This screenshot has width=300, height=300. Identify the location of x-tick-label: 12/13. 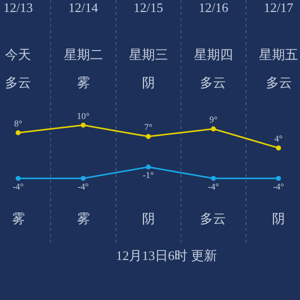
(18, 8).